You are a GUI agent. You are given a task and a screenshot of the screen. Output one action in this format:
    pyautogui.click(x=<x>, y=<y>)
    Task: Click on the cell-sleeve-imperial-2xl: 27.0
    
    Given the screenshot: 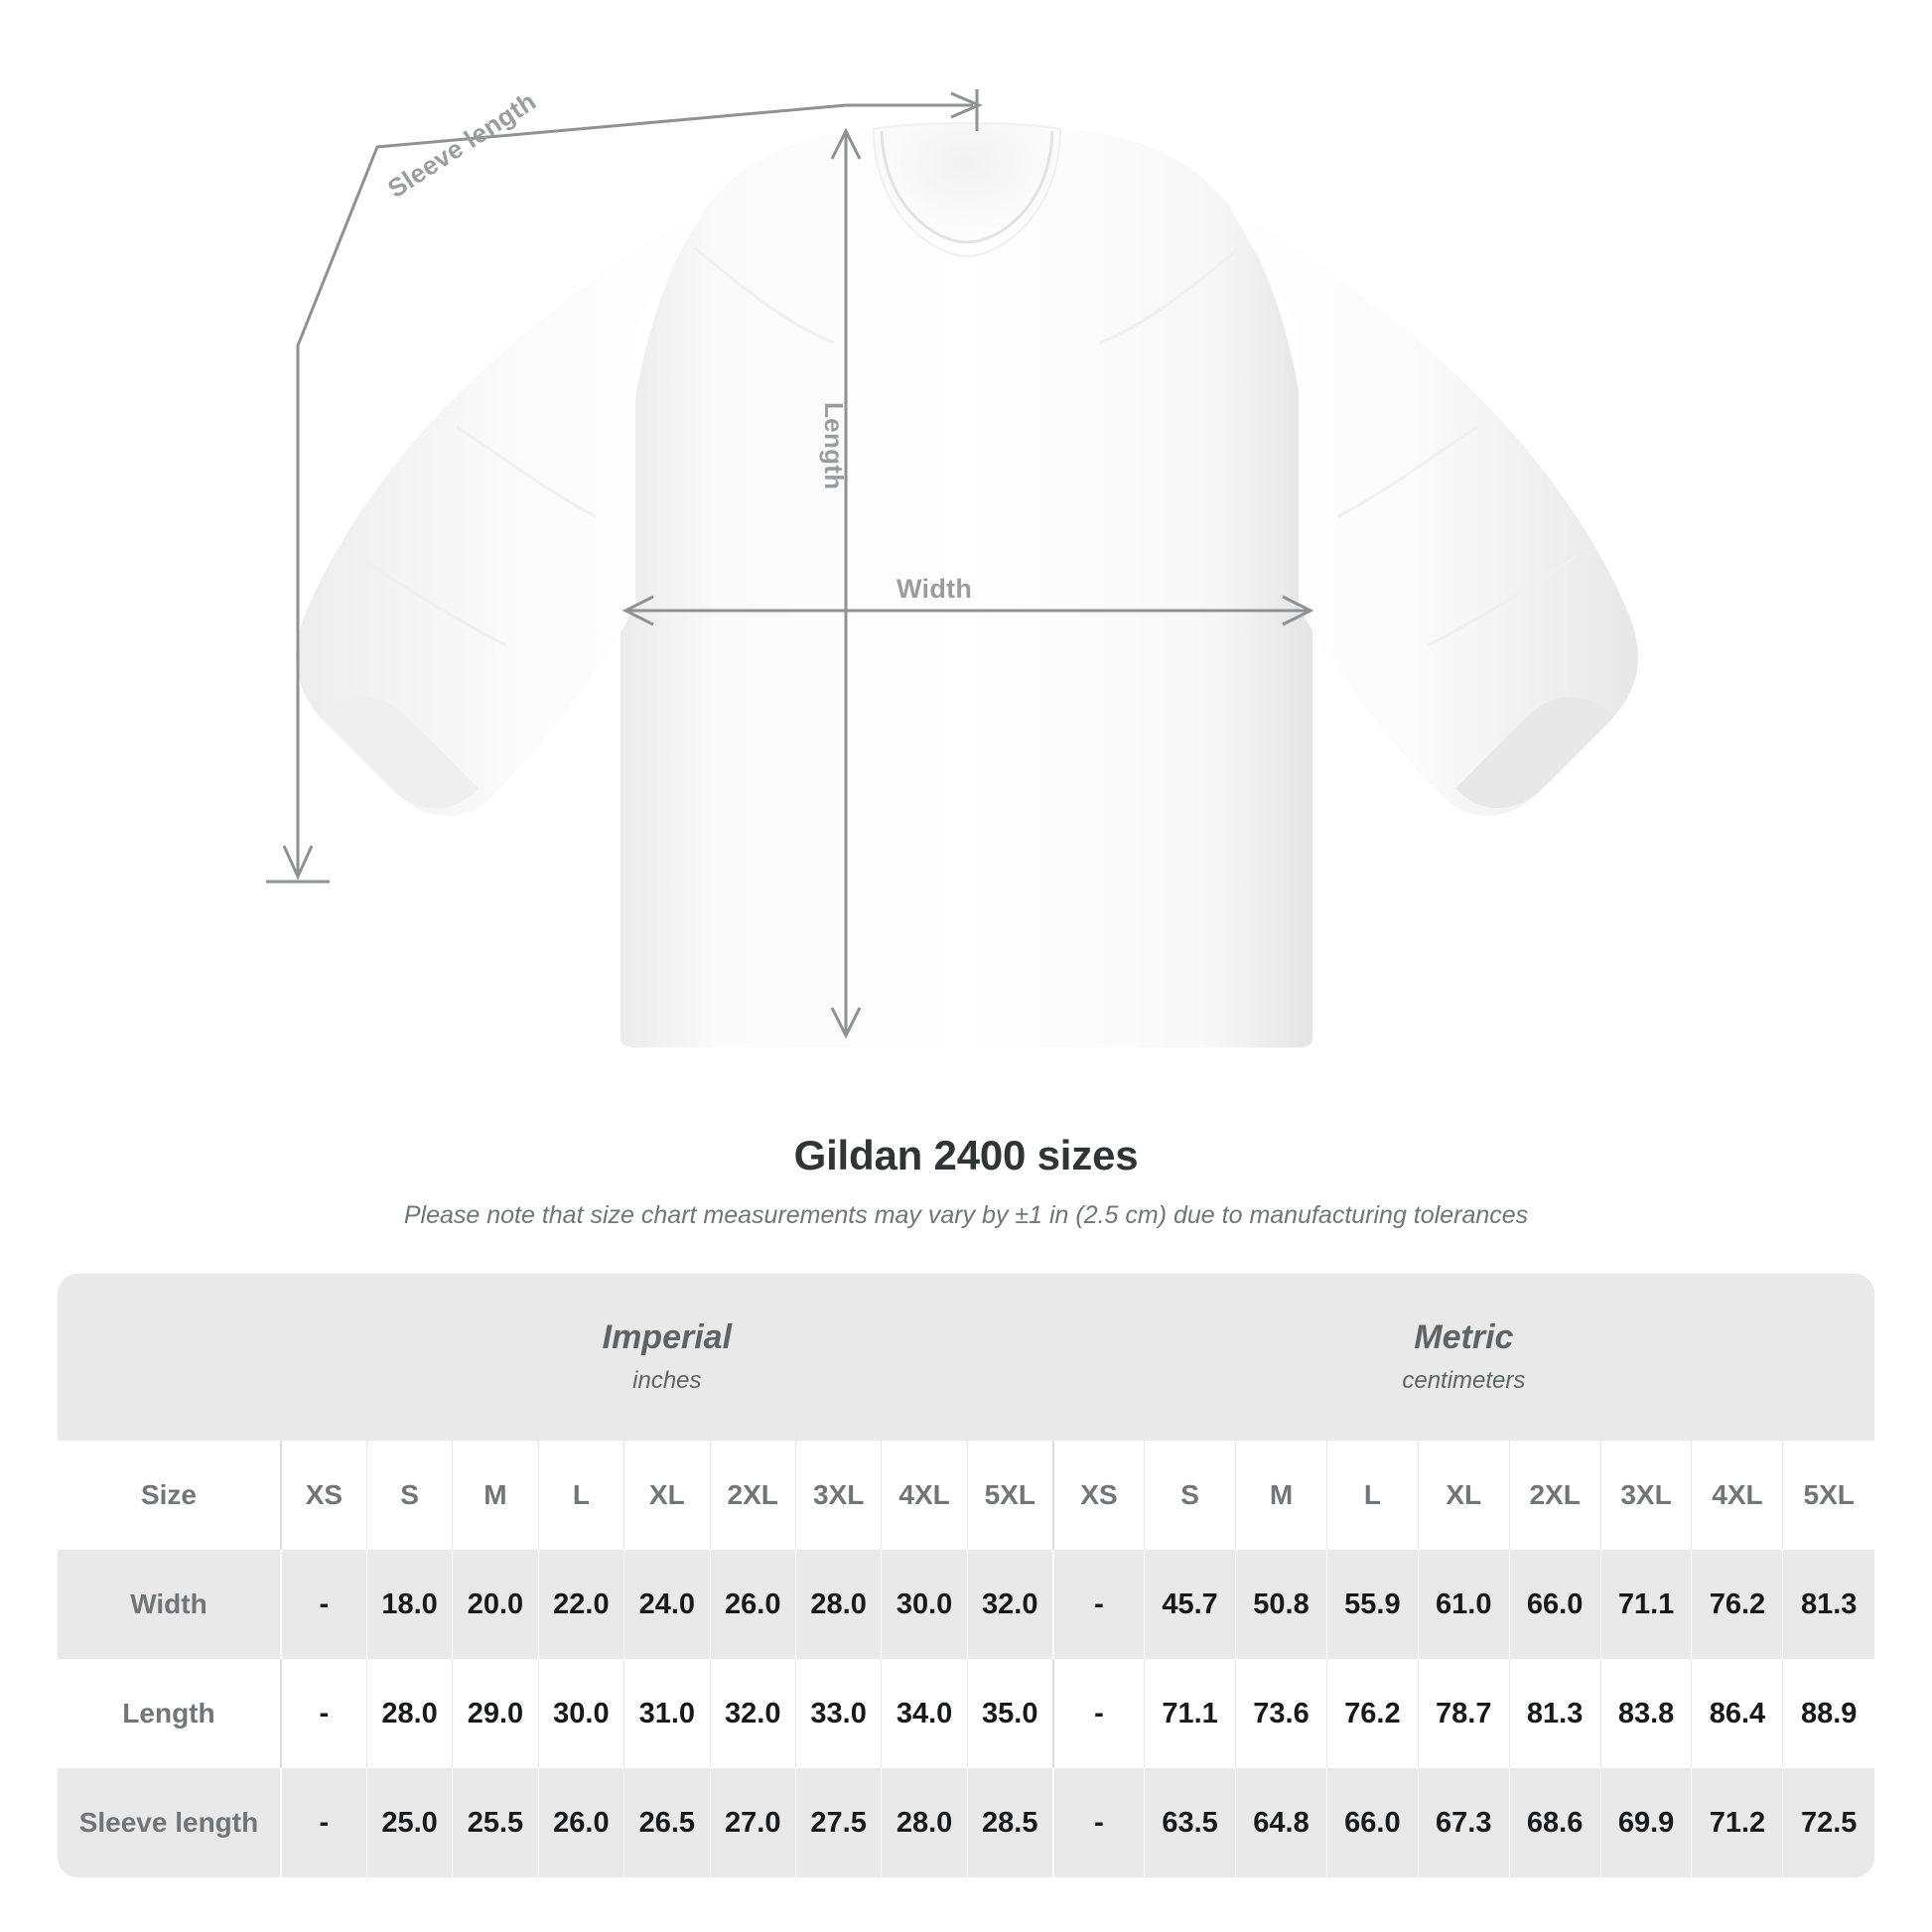 What is the action you would take?
    pyautogui.click(x=752, y=1823)
    